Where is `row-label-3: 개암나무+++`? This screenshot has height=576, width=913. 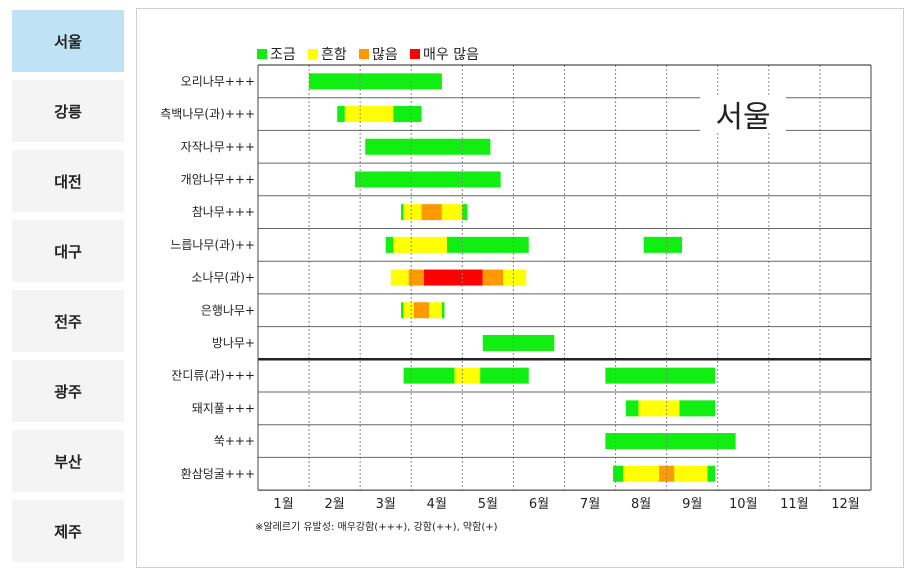 row-label-3: 개암나무+++ is located at coordinates (218, 179).